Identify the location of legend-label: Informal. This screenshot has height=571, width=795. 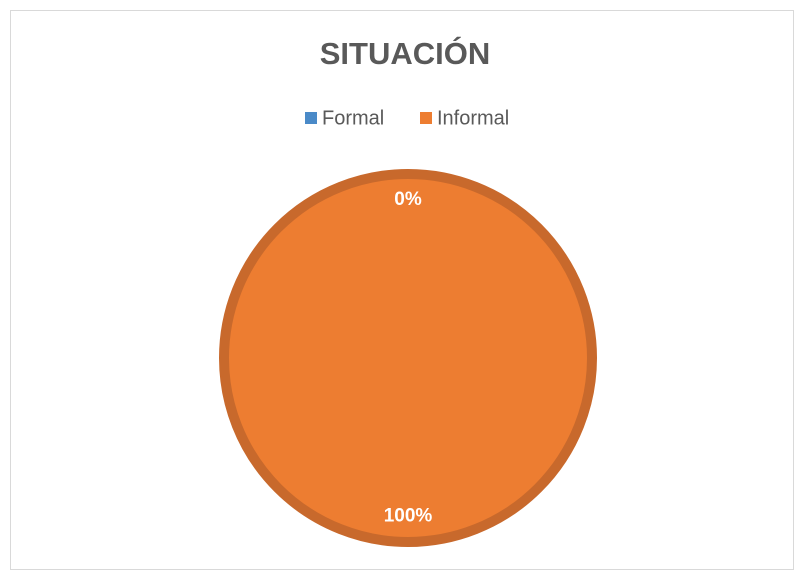
(473, 118).